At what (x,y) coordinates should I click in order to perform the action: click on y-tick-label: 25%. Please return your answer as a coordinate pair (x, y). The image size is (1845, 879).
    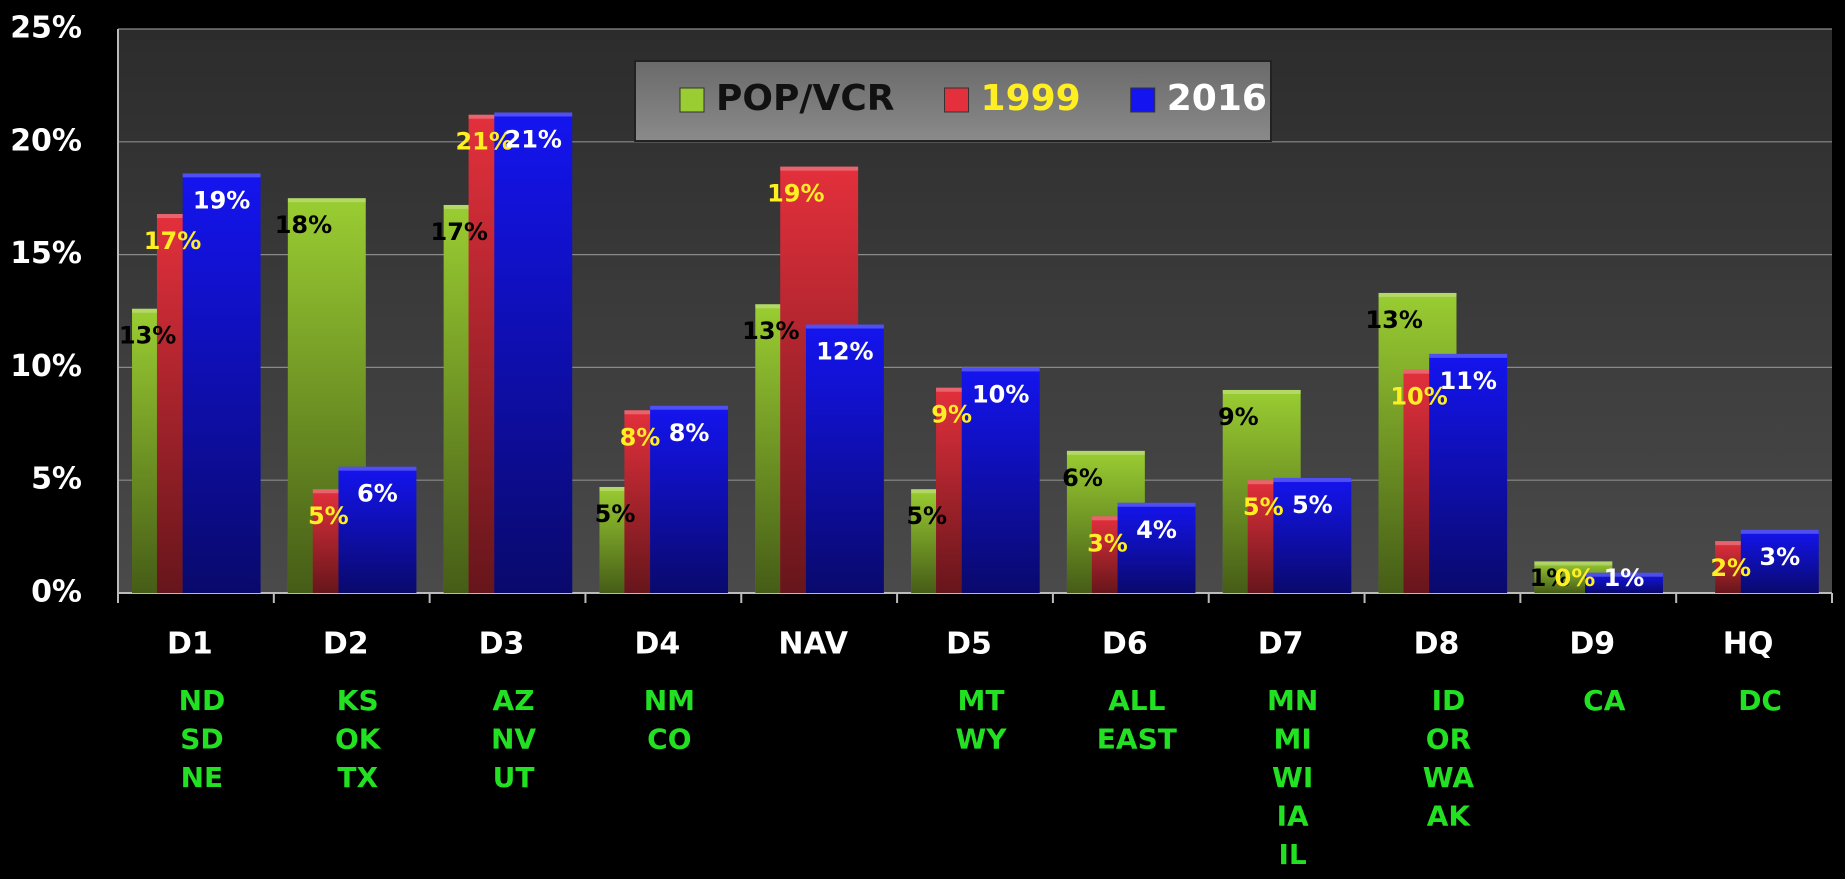
    Looking at the image, I should click on (46, 28).